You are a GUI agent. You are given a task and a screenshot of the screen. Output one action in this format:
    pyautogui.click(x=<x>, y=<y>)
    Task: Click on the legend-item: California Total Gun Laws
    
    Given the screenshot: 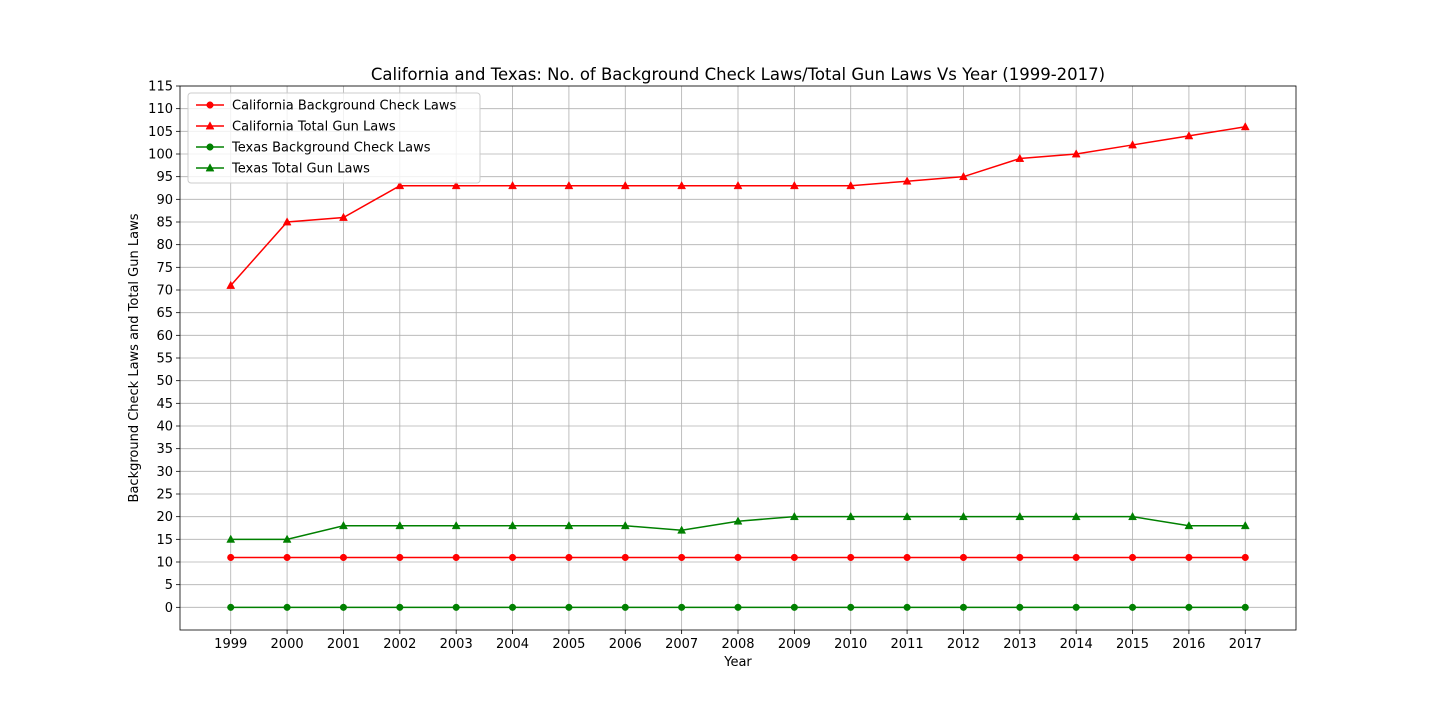 What is the action you would take?
    pyautogui.click(x=296, y=127)
    